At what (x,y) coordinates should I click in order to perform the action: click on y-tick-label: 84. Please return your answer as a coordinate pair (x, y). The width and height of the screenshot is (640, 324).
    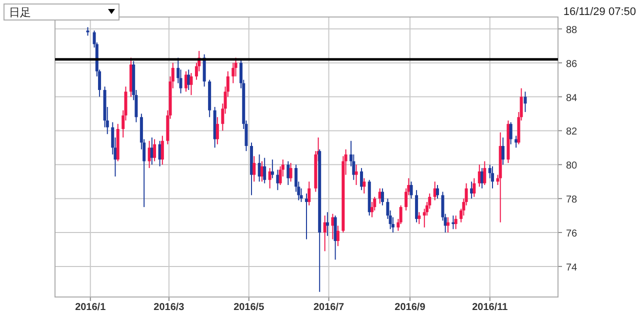
    Looking at the image, I should click on (572, 98).